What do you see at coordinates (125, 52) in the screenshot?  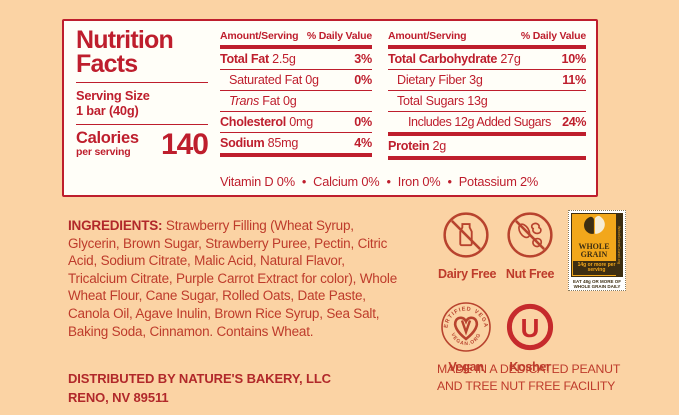 I see `panel-title: Nutrition Facts` at bounding box center [125, 52].